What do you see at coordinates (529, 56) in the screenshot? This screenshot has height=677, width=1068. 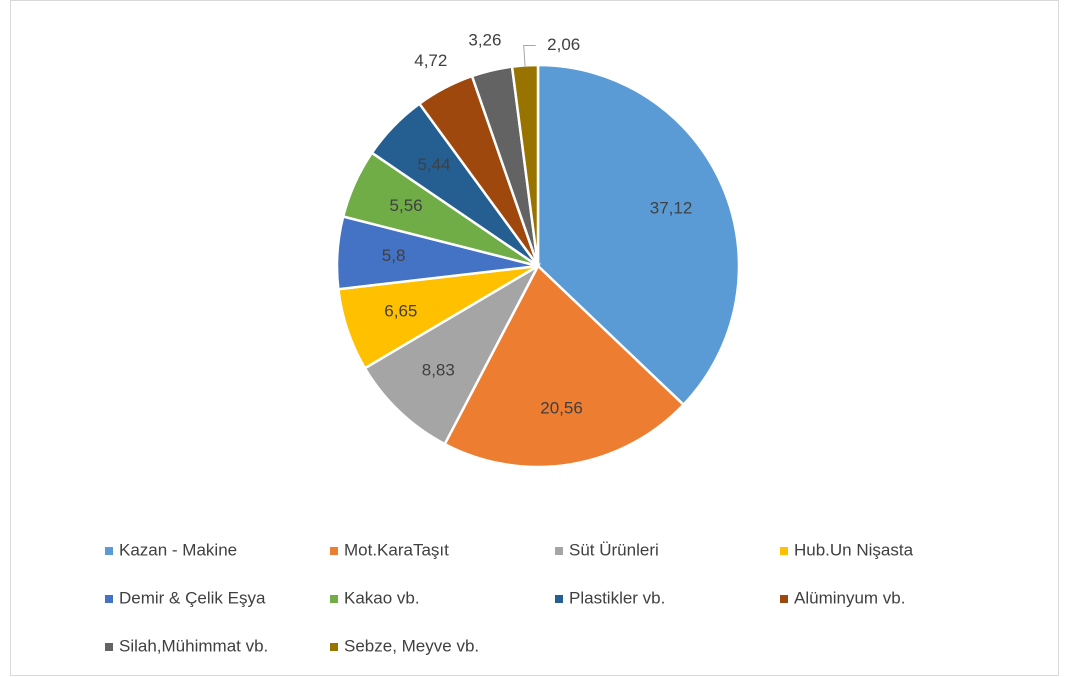 I see `leader-line` at bounding box center [529, 56].